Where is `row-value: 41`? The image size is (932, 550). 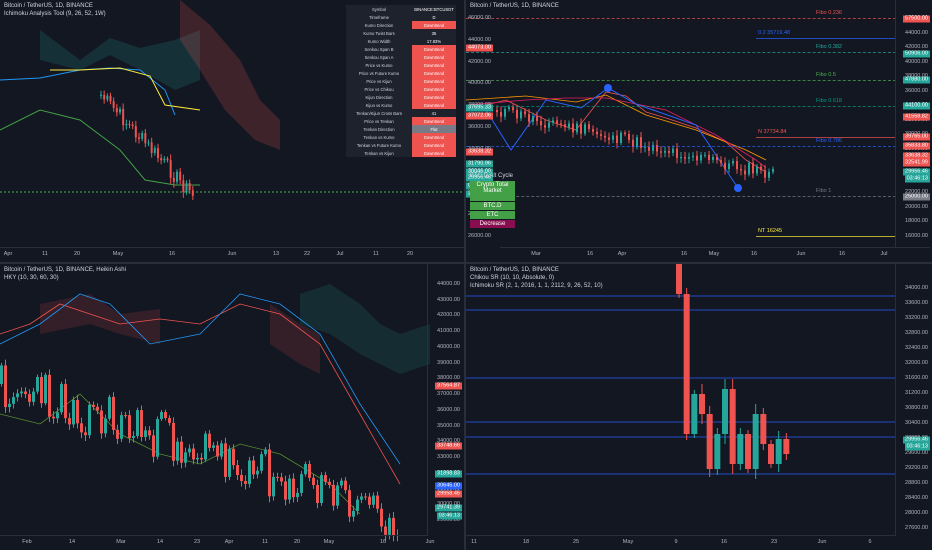 row-value: 41 is located at coordinates (434, 113).